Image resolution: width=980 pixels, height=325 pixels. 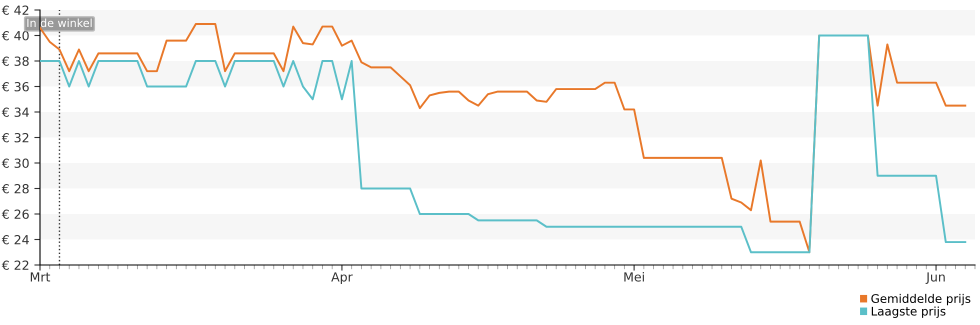 What do you see at coordinates (935, 278) in the screenshot?
I see `x-tick-label: Jun` at bounding box center [935, 278].